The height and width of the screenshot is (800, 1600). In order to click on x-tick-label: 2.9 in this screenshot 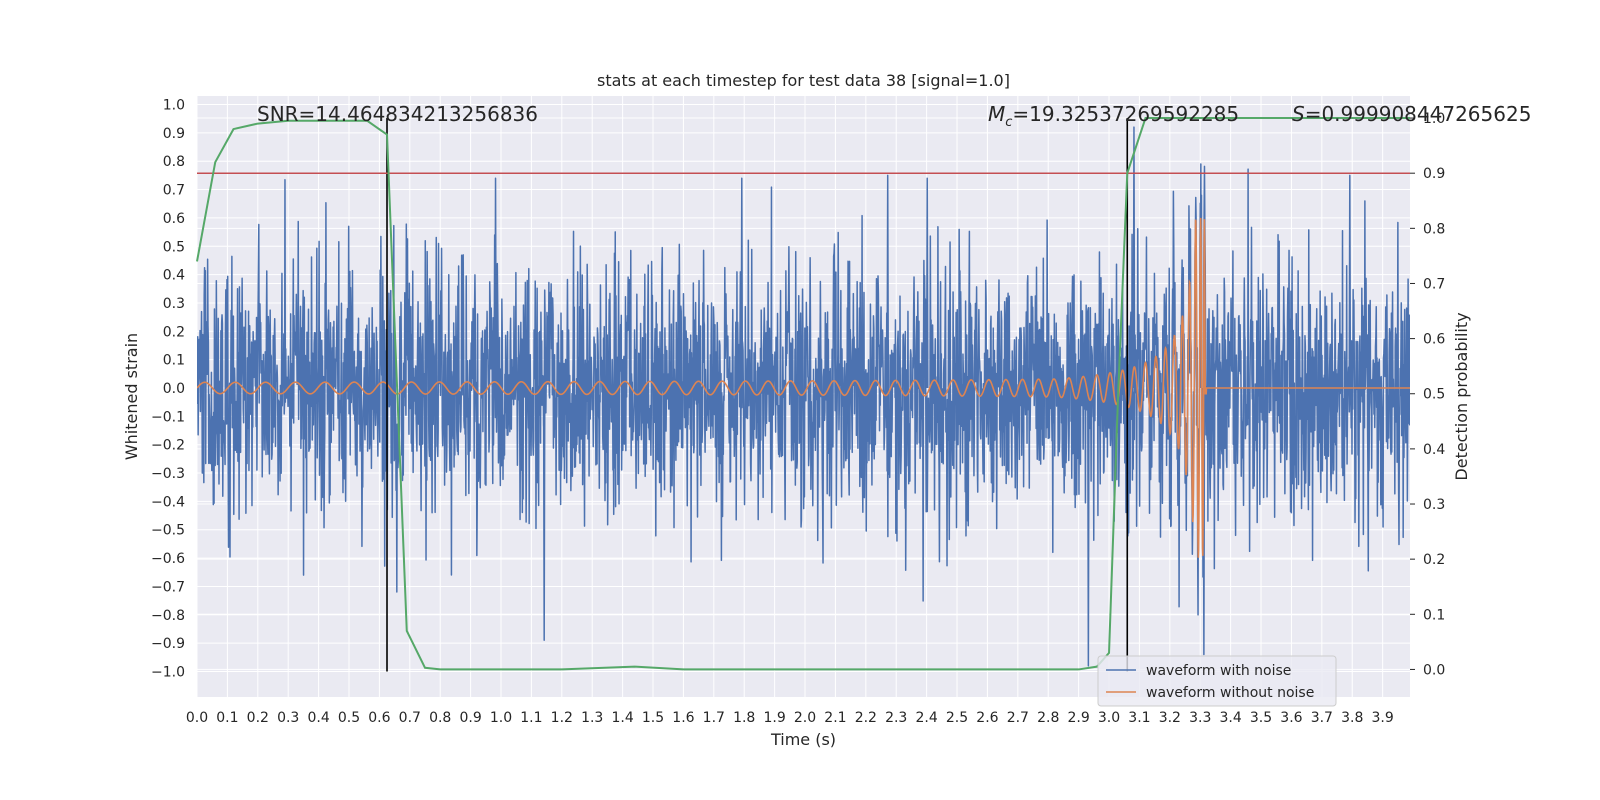, I will do `click(1078, 718)`.